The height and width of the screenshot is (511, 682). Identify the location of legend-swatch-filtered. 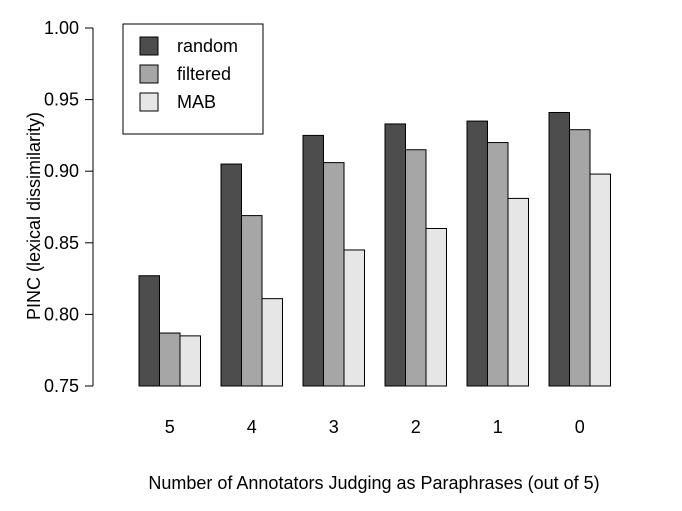
(149, 74).